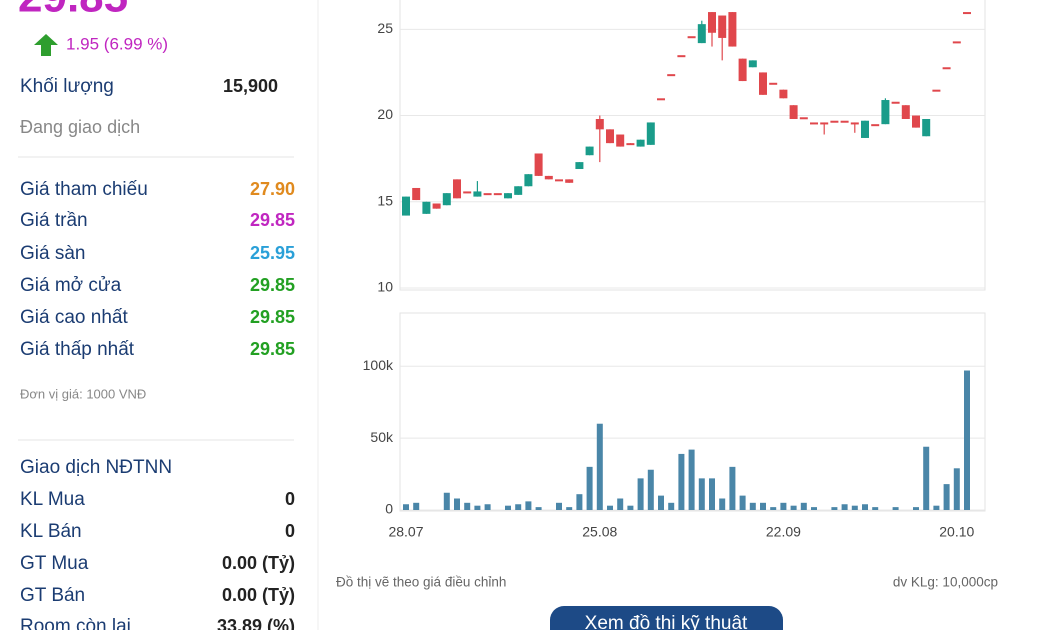  I want to click on note-right: dv KLg: 10,000cp, so click(945, 582).